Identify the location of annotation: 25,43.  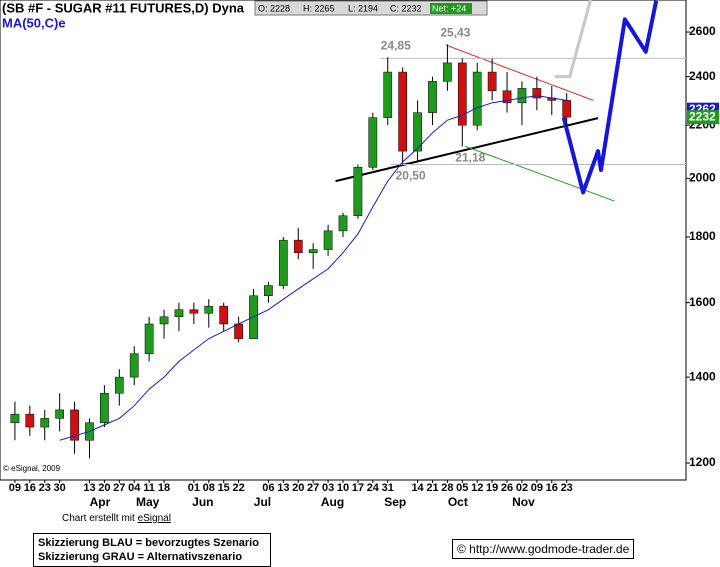
(455, 33).